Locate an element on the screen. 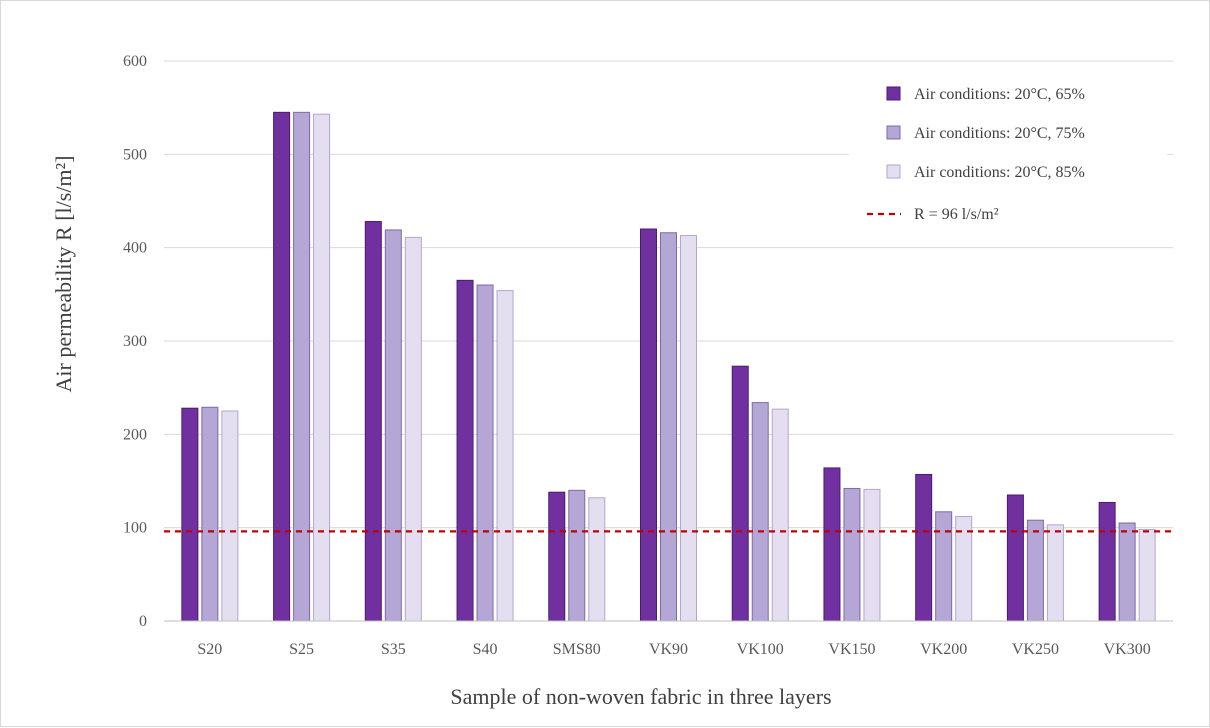  x-tick-label: VK200 is located at coordinates (943, 649).